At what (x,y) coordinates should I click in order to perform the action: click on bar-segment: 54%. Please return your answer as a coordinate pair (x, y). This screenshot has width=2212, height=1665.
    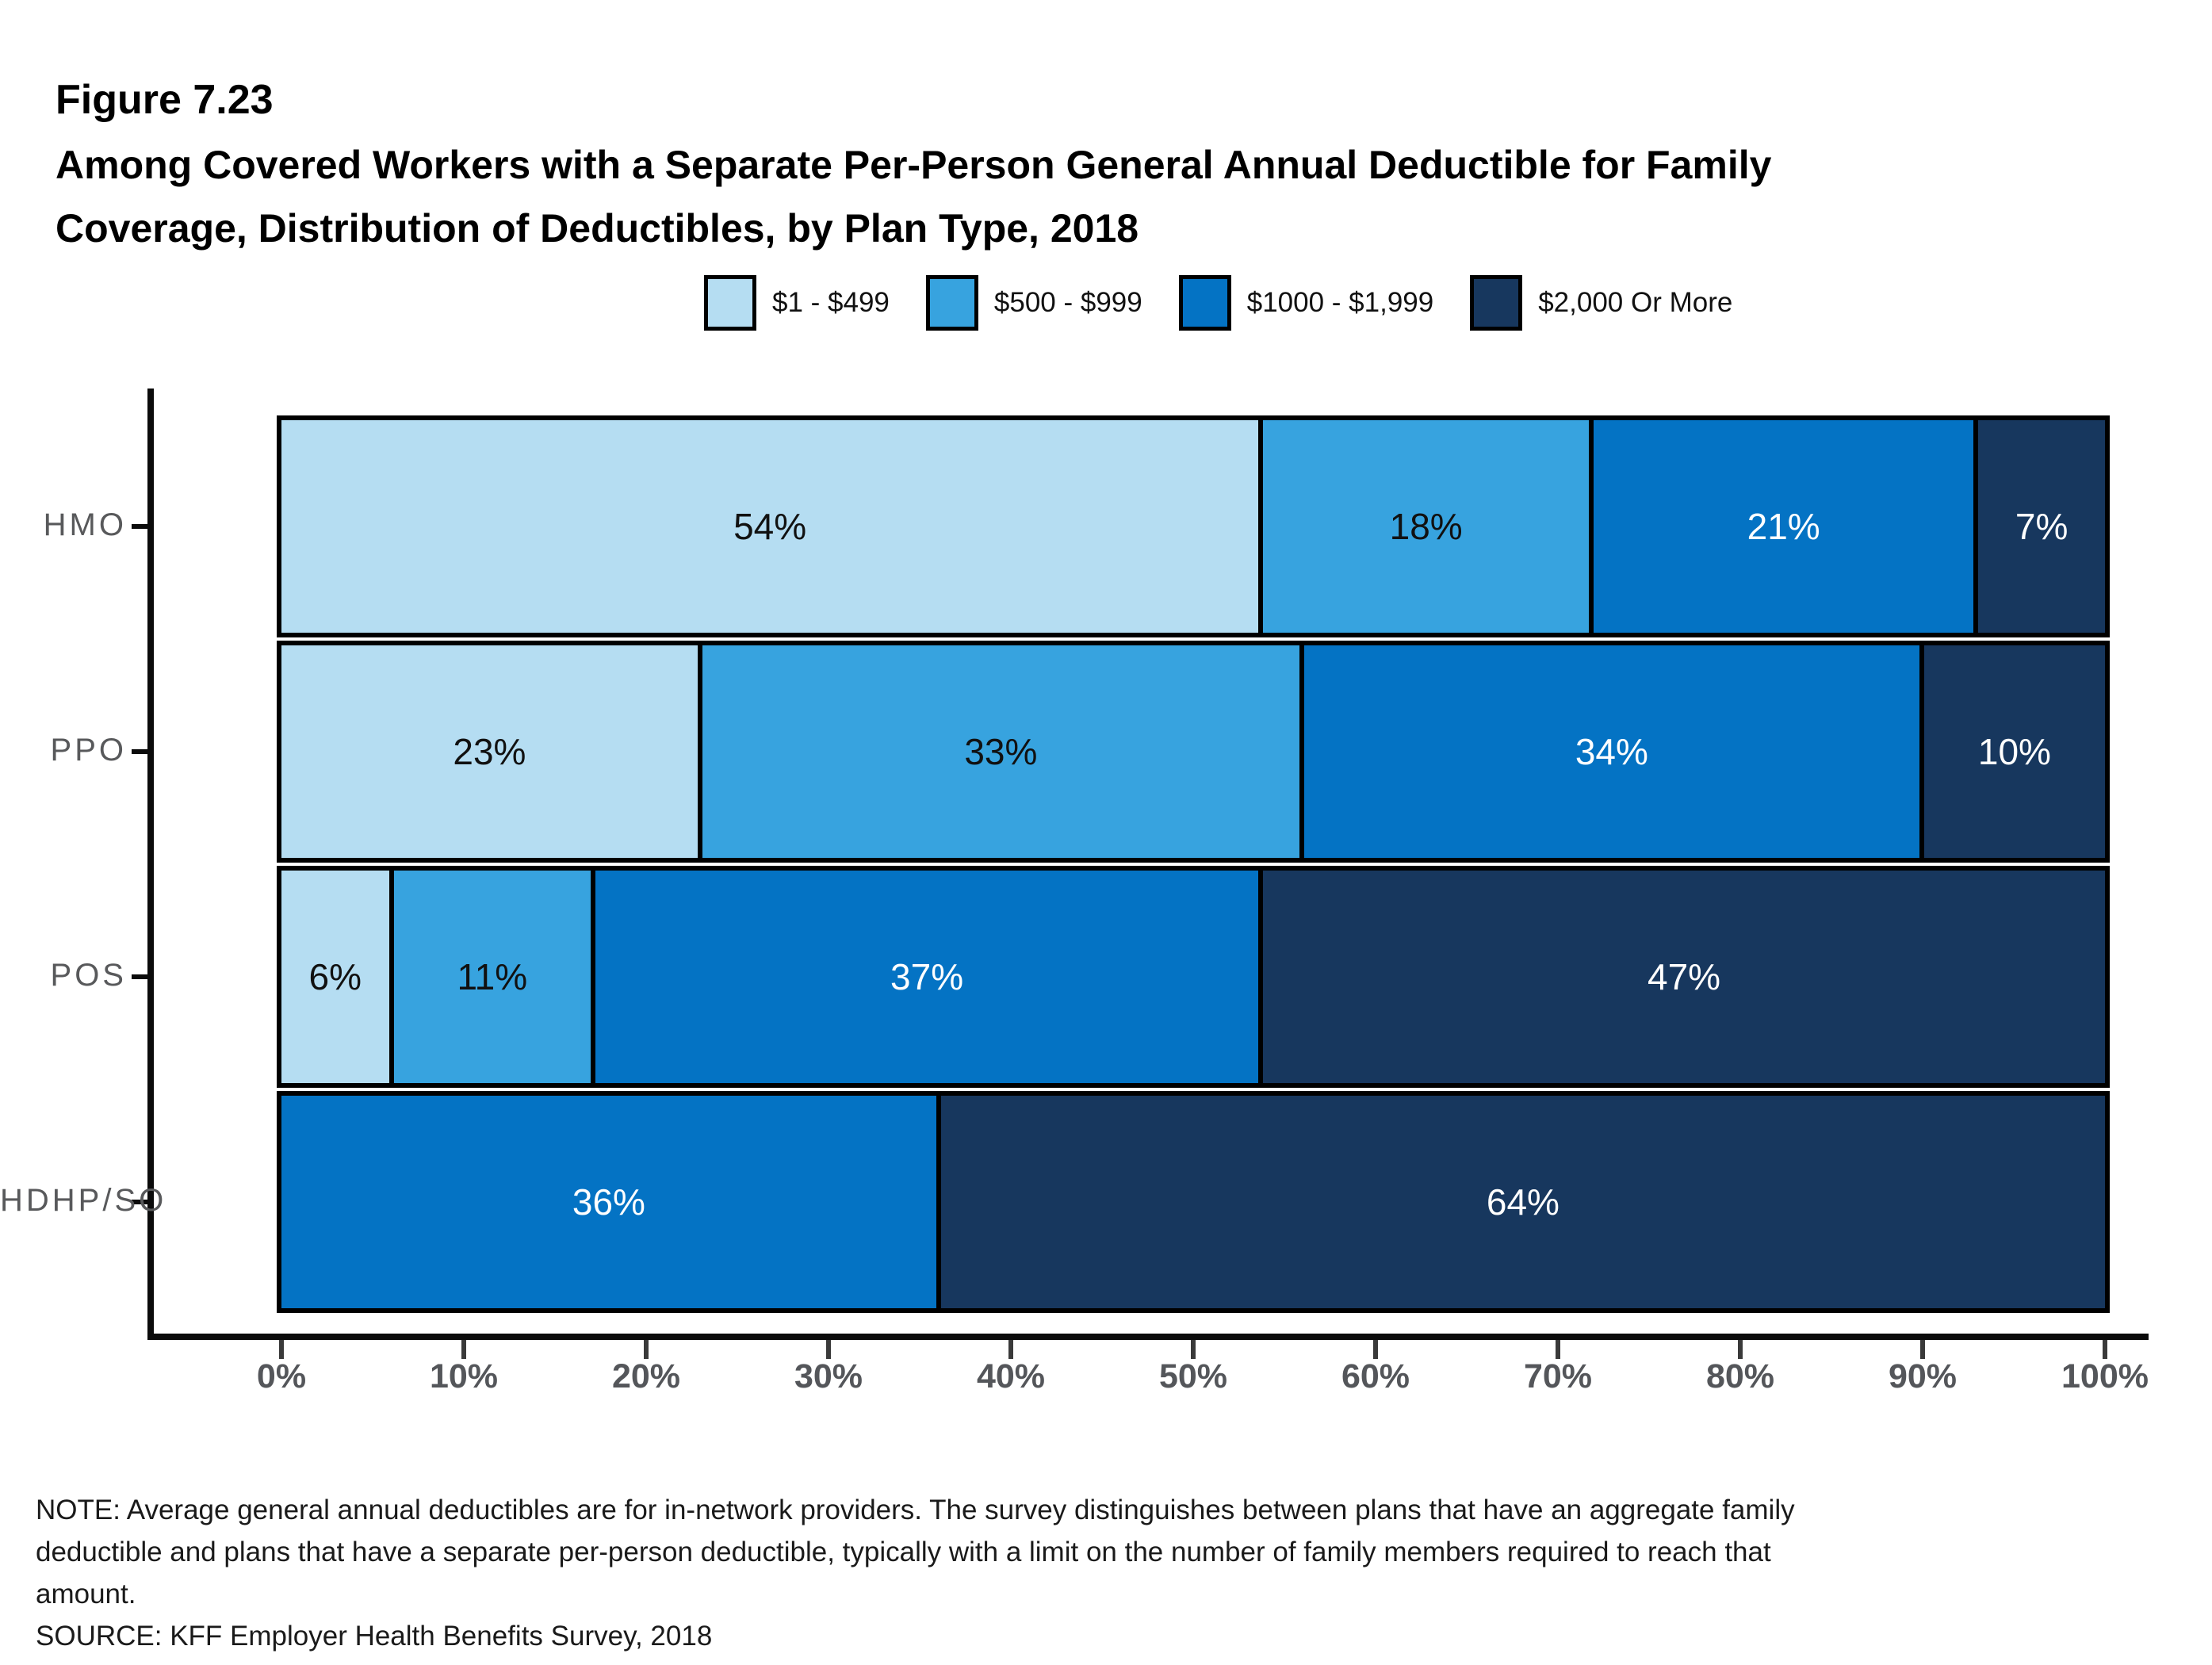
    Looking at the image, I should click on (772, 526).